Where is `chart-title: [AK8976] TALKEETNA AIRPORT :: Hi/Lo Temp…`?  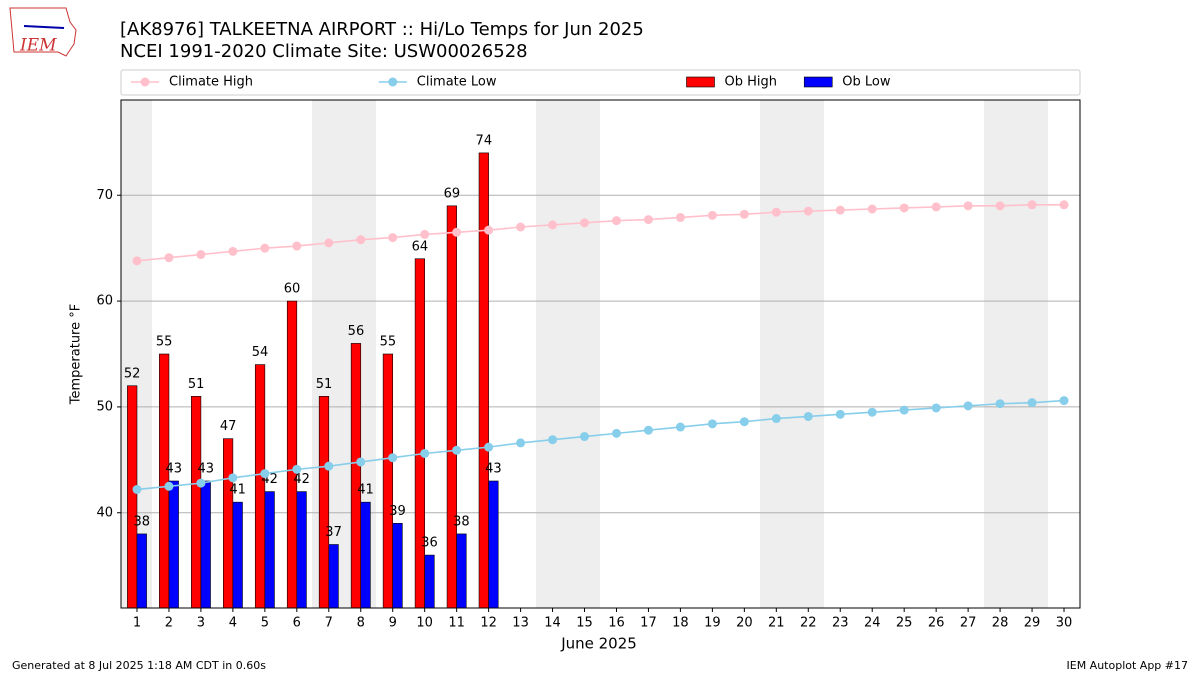 chart-title: [AK8976] TALKEETNA AIRPORT :: Hi/Lo Temp… is located at coordinates (382, 29).